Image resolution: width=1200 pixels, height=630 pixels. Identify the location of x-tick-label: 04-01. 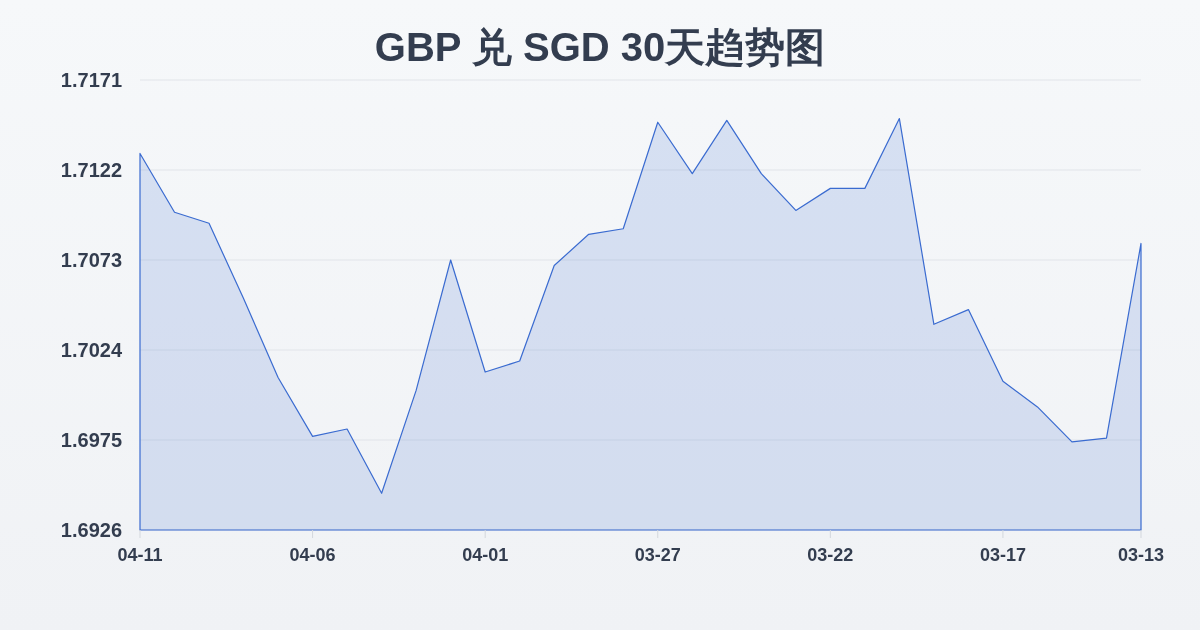
(485, 555).